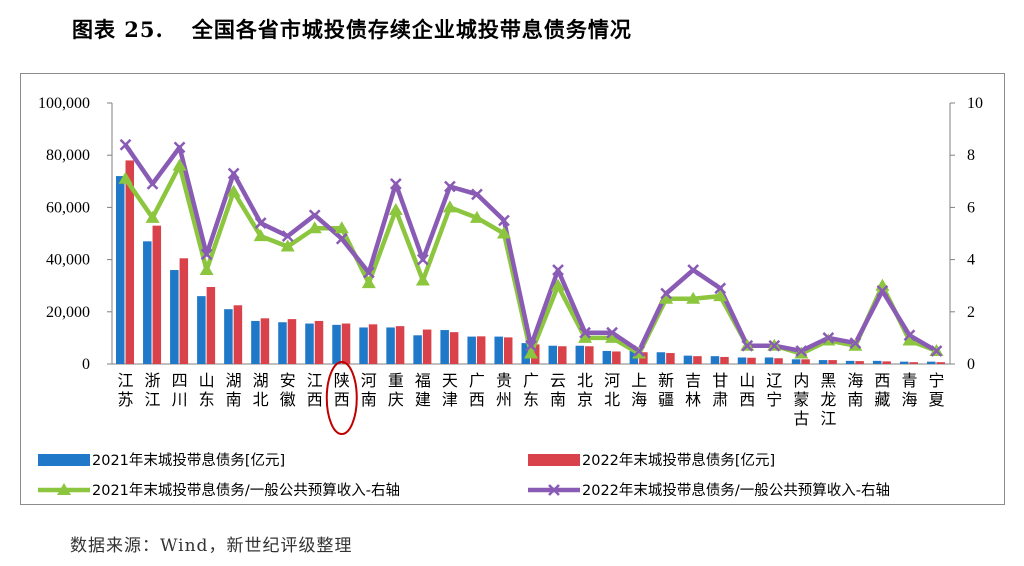 The height and width of the screenshot is (566, 1024). Describe the element at coordinates (64, 489) in the screenshot. I see `legend-line-2021-marker` at that location.